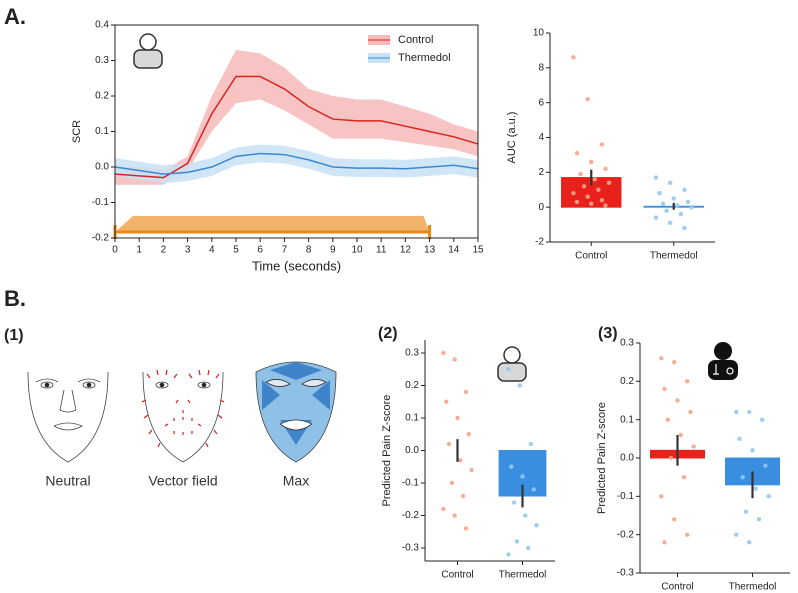 The image size is (798, 593). Describe the element at coordinates (115, 250) in the screenshot. I see `x-tick-label: 0` at that location.